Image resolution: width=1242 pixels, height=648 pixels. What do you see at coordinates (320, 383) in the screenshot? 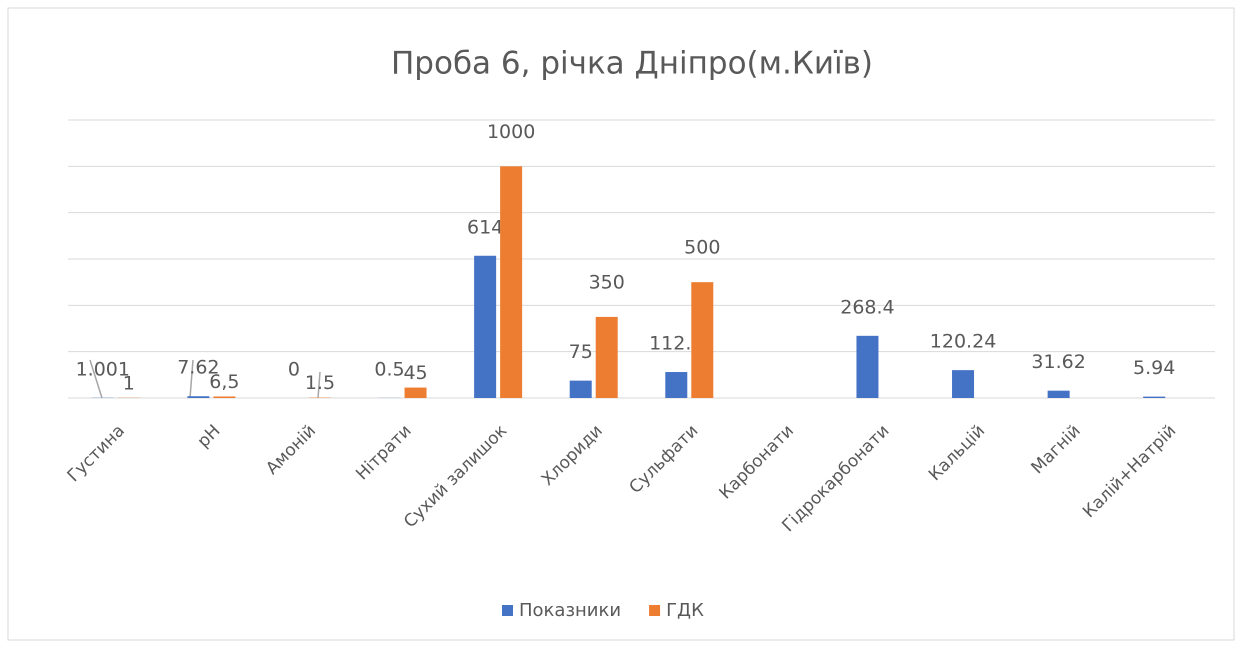
I see `data-label: 1.5` at bounding box center [320, 383].